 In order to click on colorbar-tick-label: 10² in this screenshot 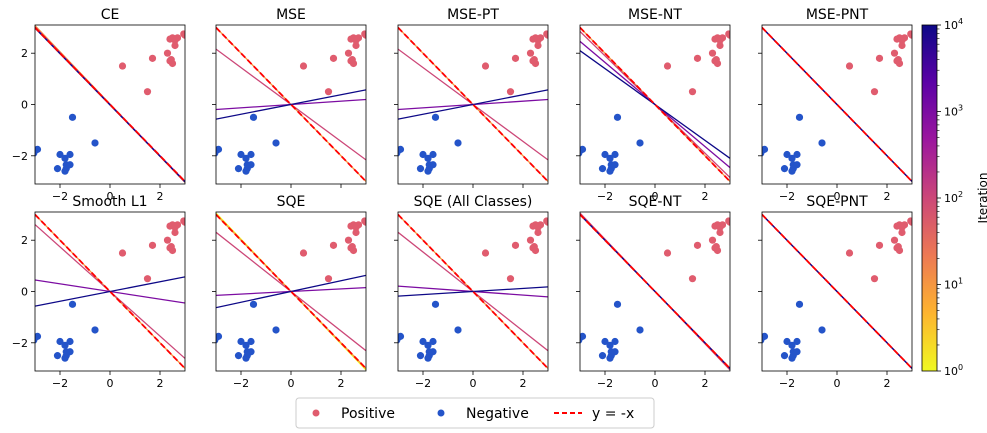, I will do `click(953, 197)`.